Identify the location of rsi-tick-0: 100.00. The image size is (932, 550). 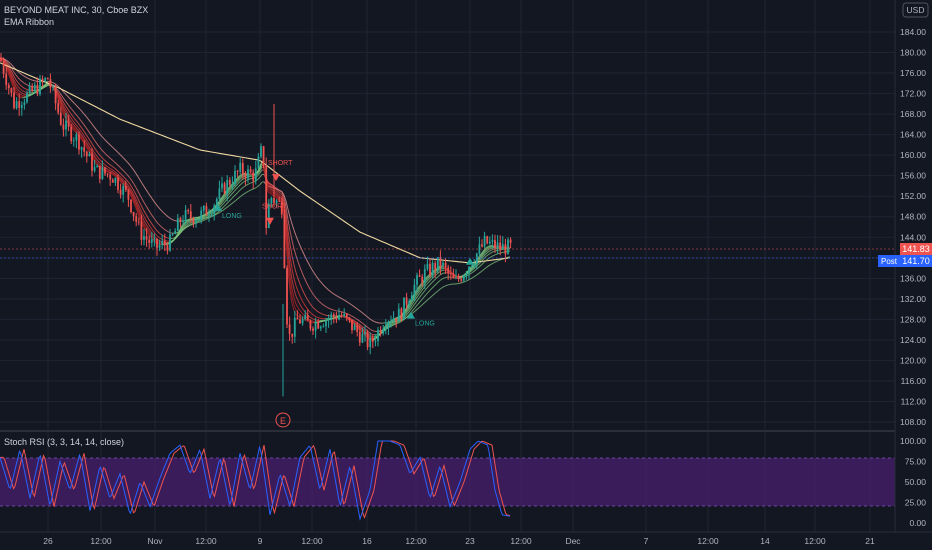
(913, 441).